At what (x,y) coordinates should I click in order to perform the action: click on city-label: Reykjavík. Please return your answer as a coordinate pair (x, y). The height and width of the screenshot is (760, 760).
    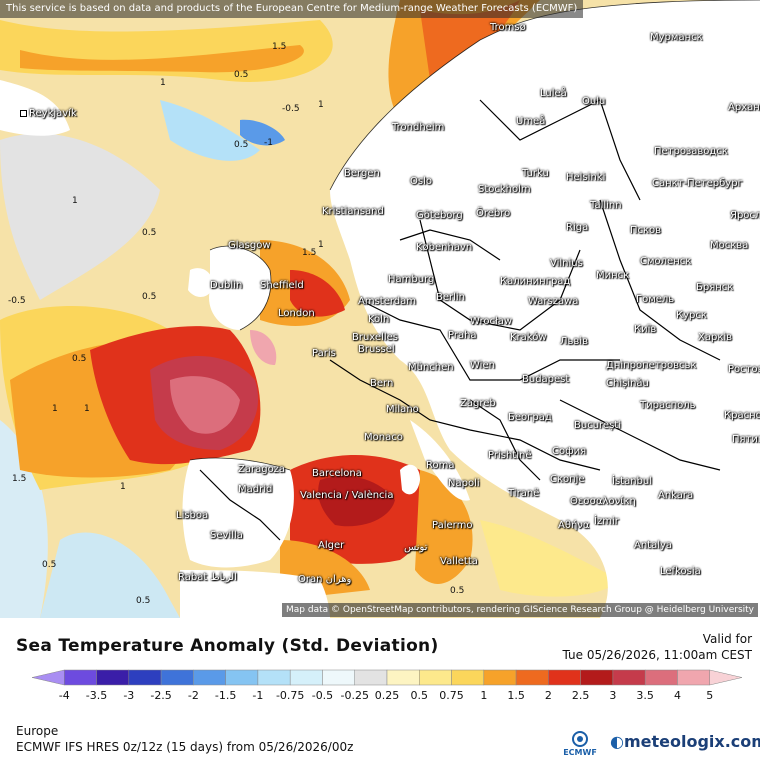
    Looking at the image, I should click on (48, 113).